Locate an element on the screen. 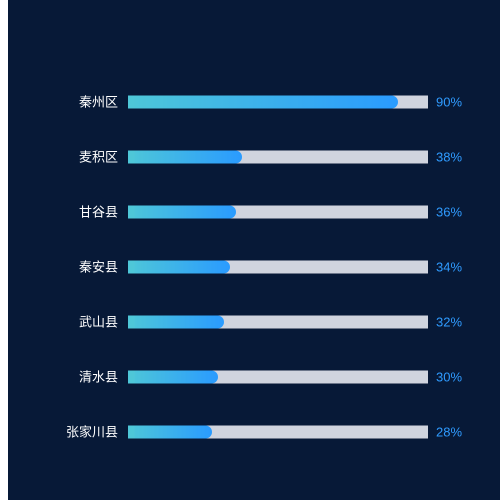 This screenshot has height=500, width=500. bar-row: 武山县 32% is located at coordinates (270, 322).